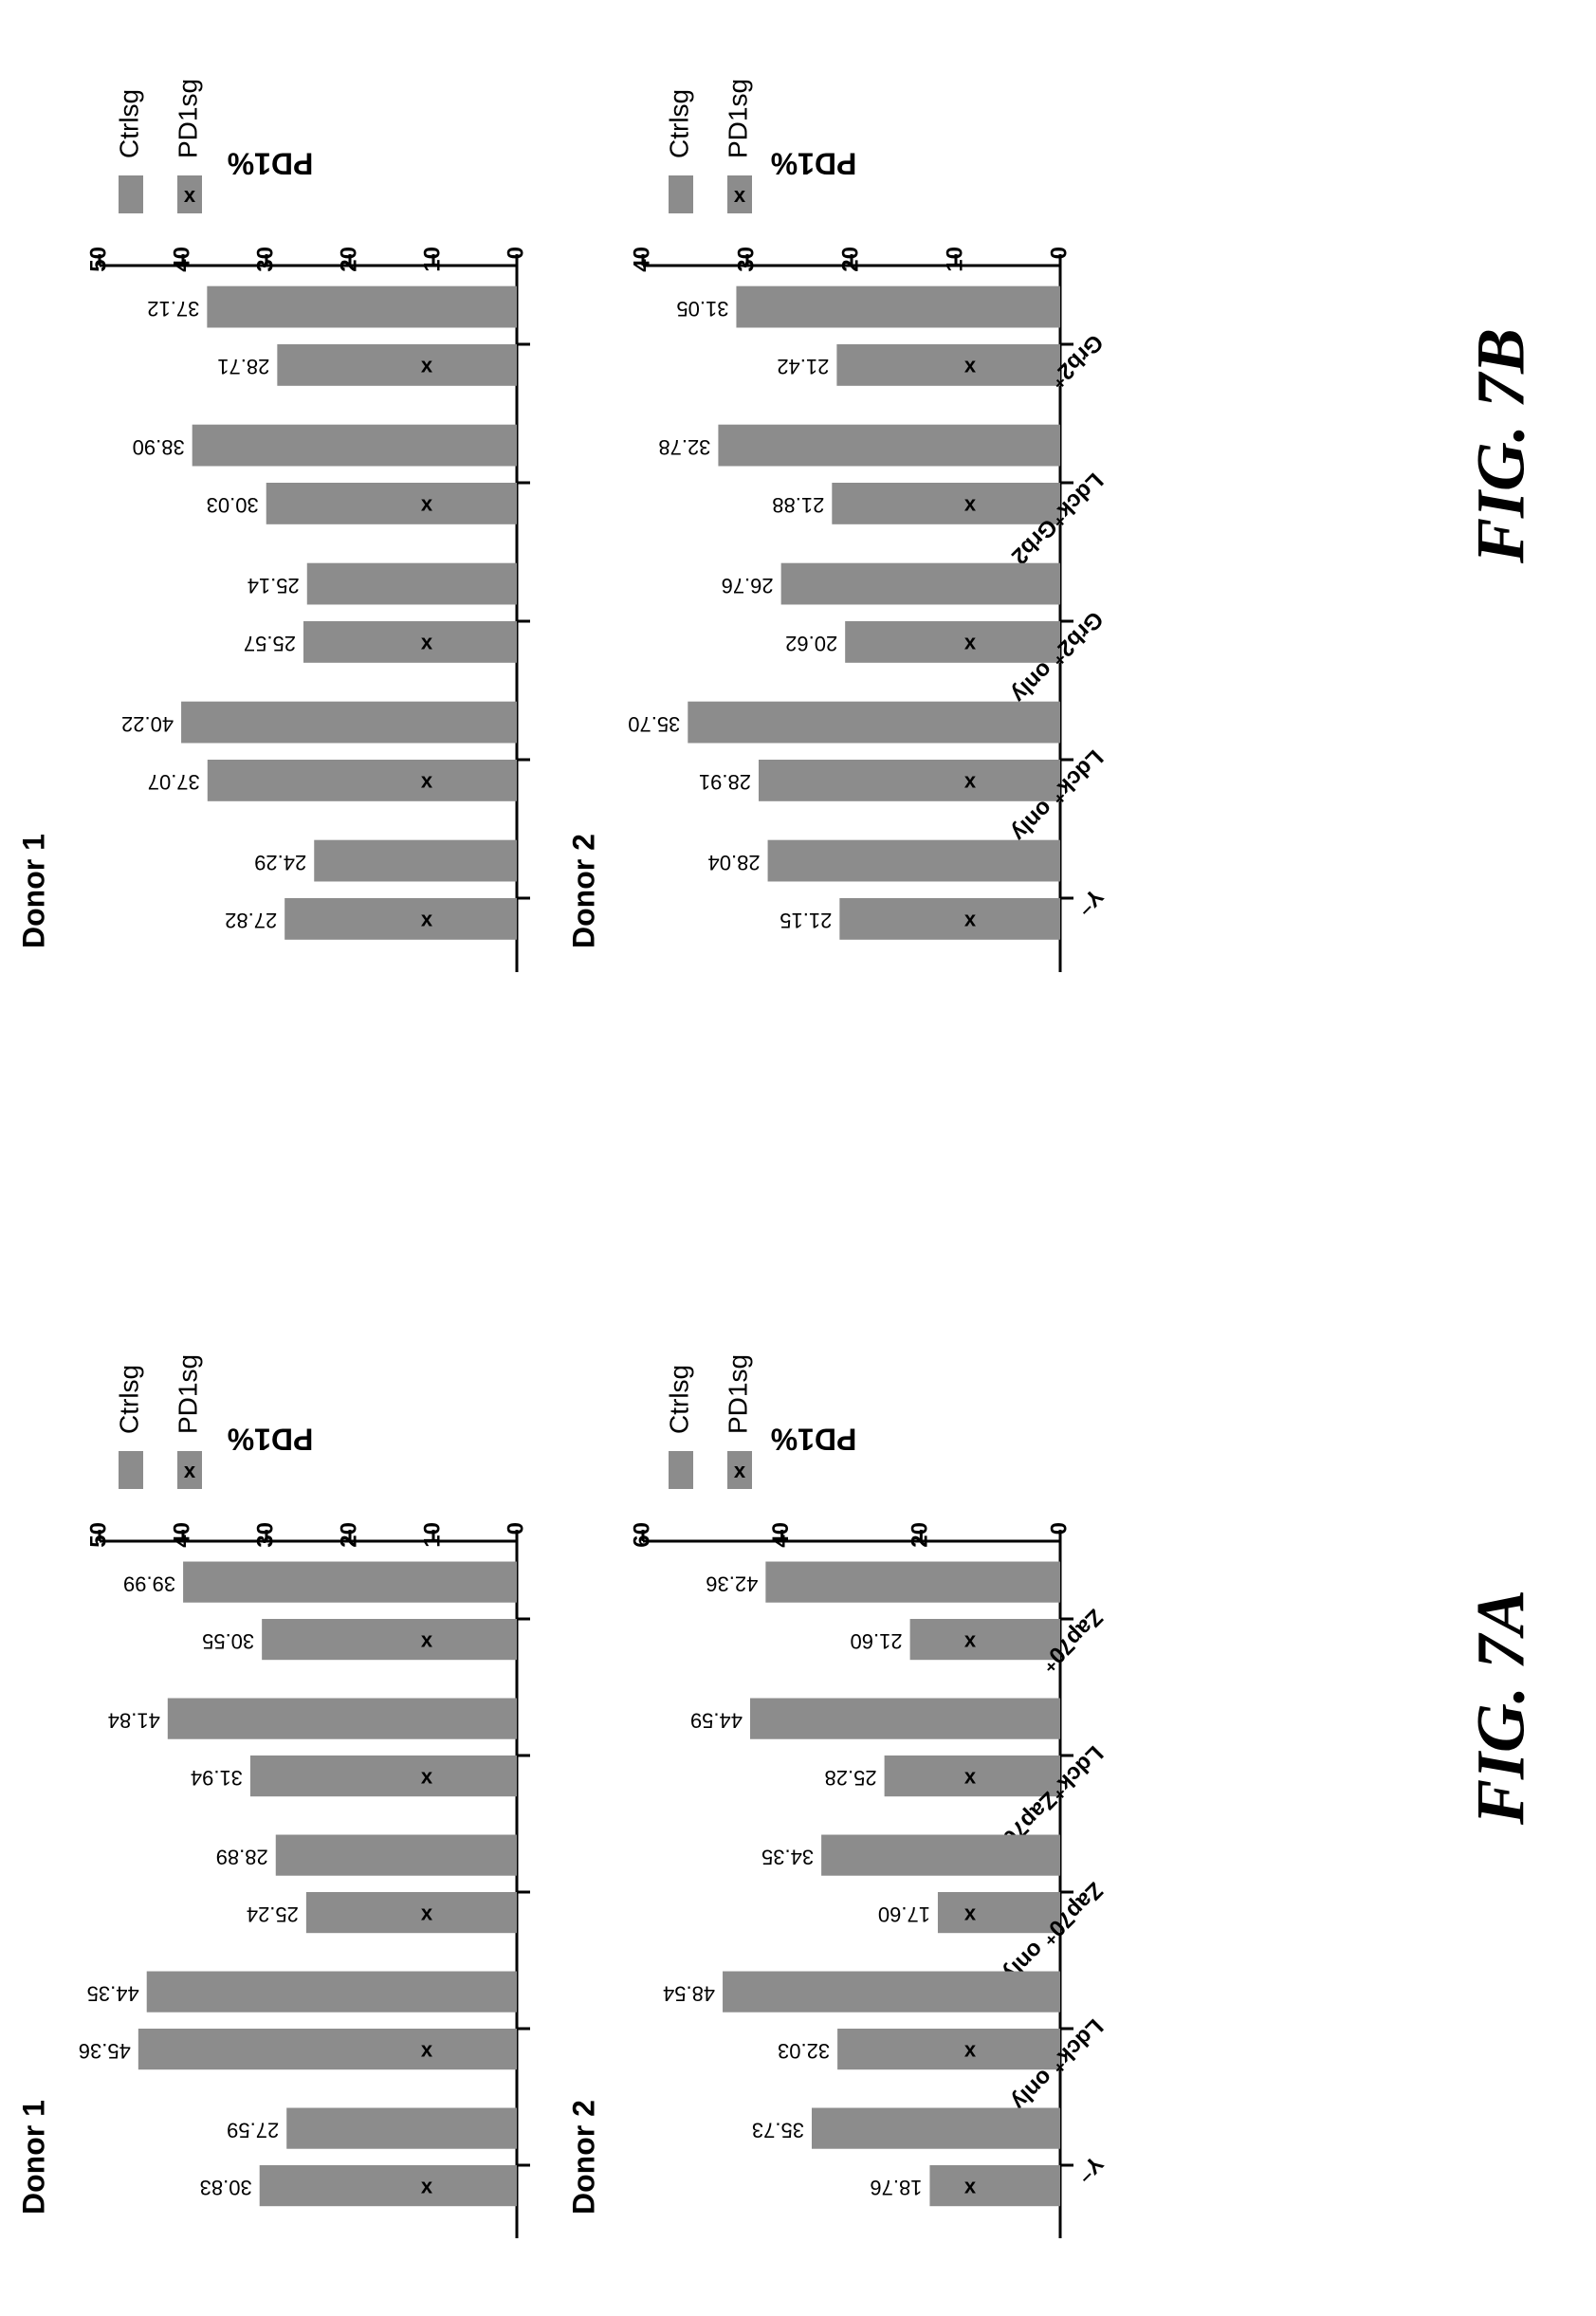 This screenshot has height=2316, width=1596. I want to click on value-tick-label: 10, so click(432, 1535).